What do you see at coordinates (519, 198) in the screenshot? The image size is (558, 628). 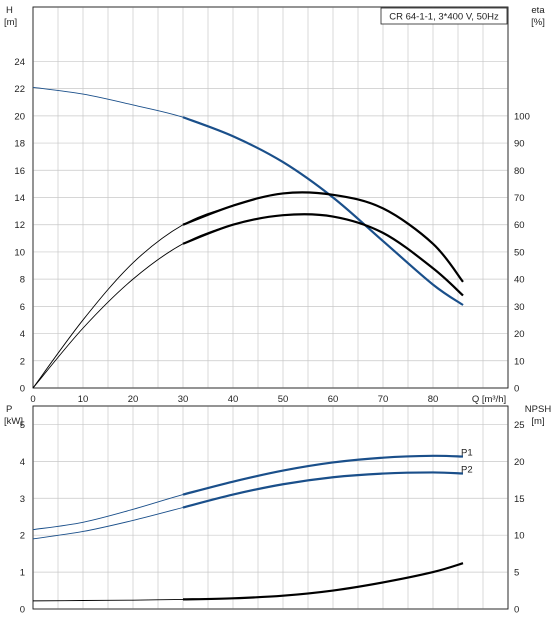 I see `top-y-right-tick-label: 70` at bounding box center [519, 198].